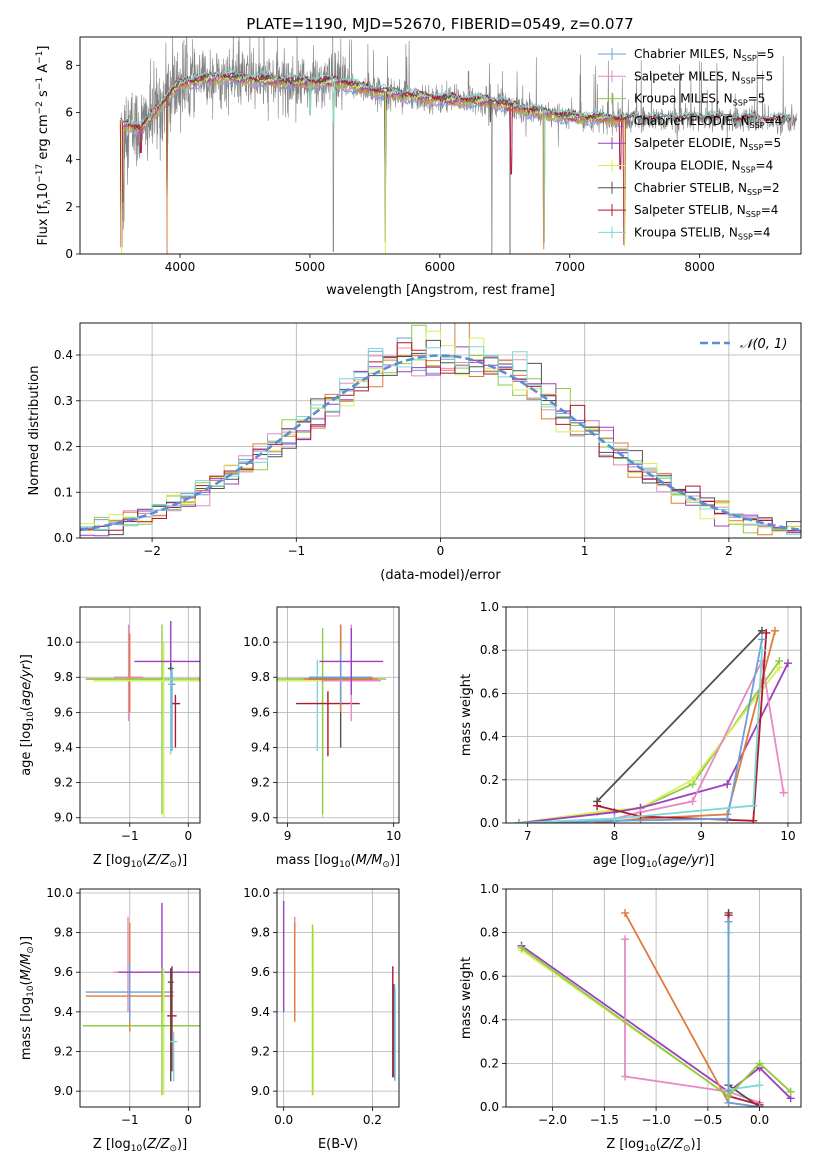 The height and width of the screenshot is (1170, 819). I want to click on age-vs-mass-plot, so click(332, 721).